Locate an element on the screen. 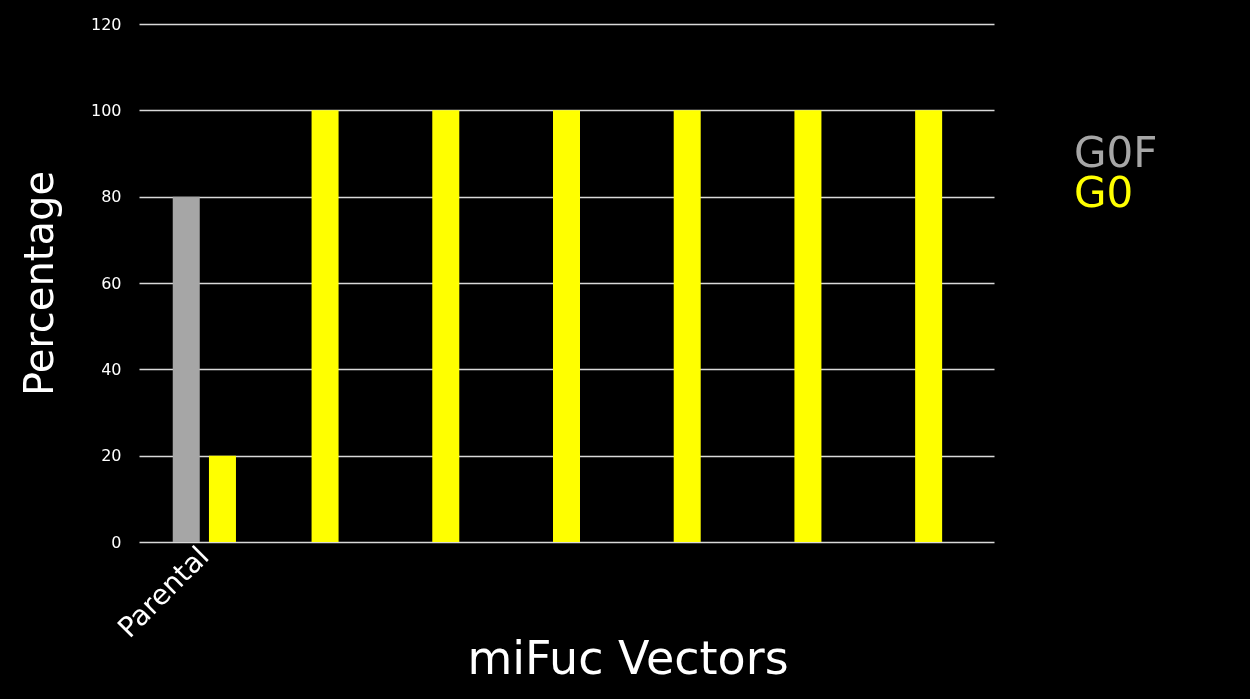 This screenshot has height=699, width=1250. y-tick-label: 100 is located at coordinates (106, 110).